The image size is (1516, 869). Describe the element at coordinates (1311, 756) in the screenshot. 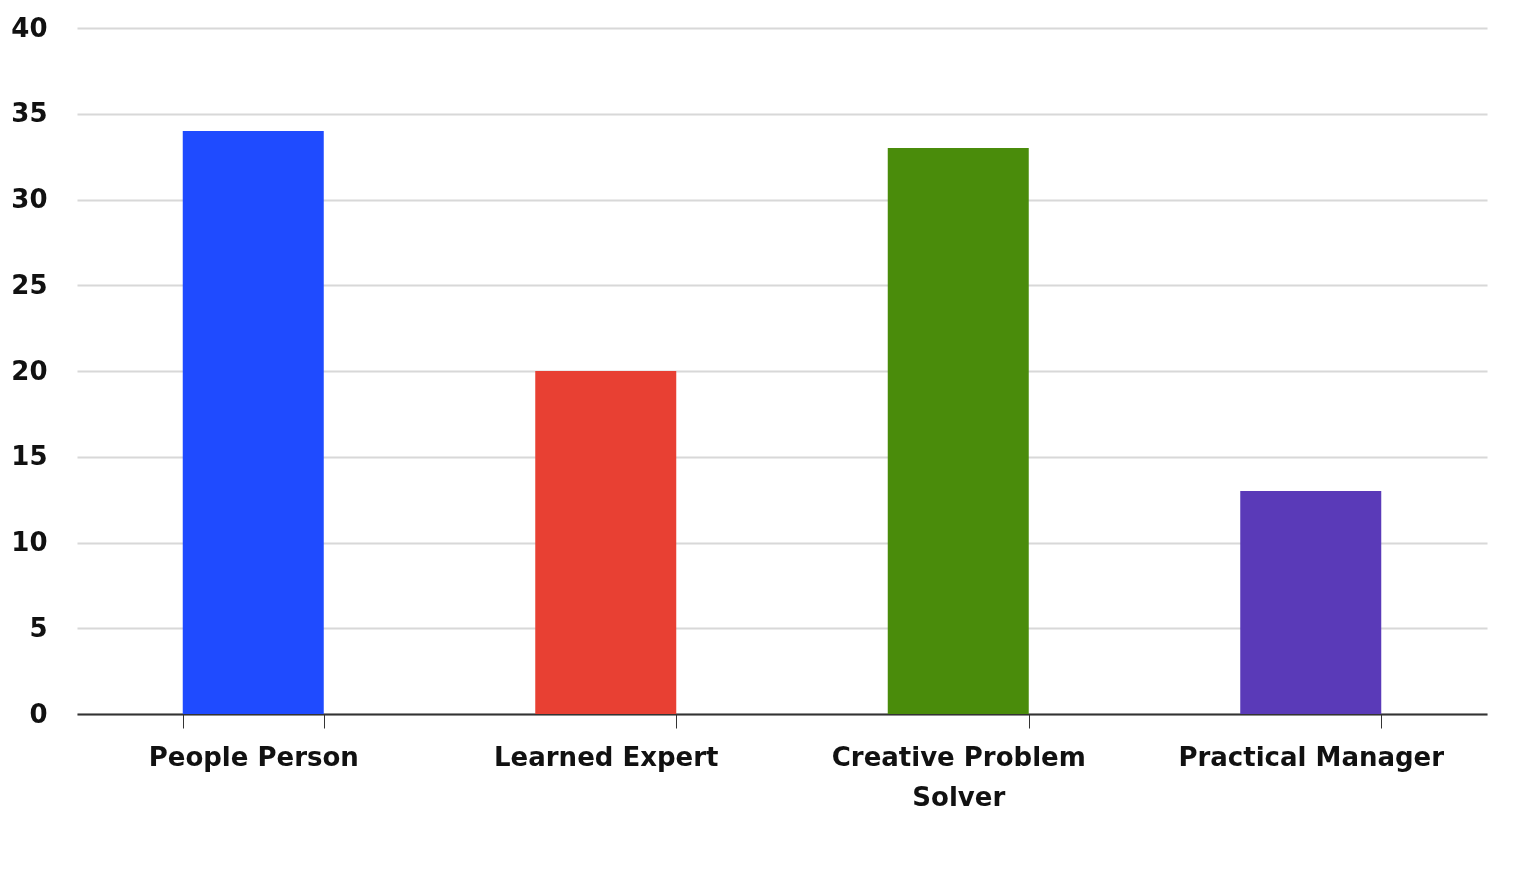

I see `x-tick-label: Practical Manager` at that location.